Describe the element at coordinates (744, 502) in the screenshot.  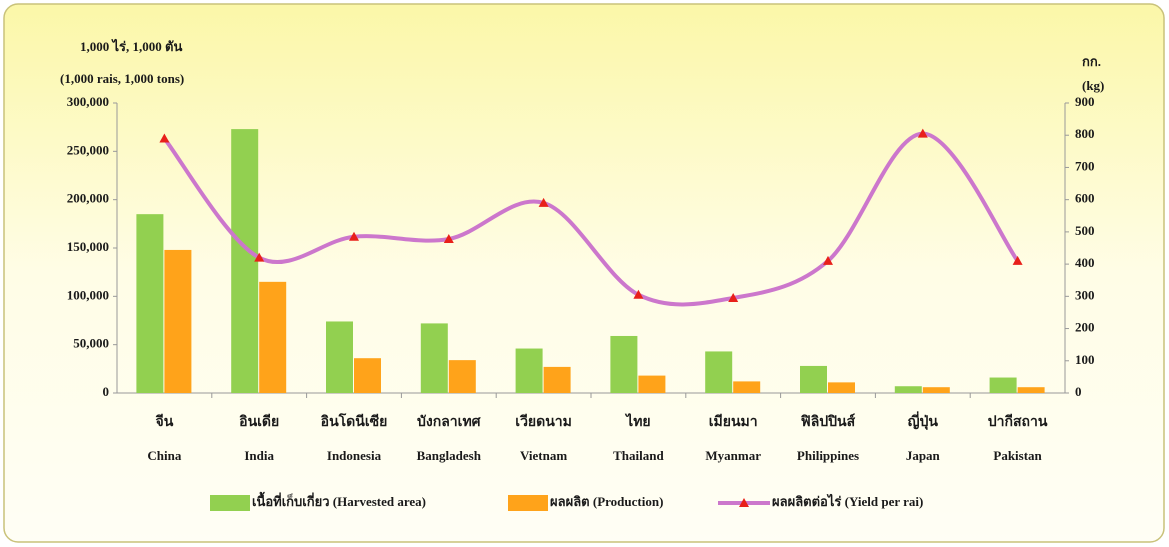
I see `legend-marker` at that location.